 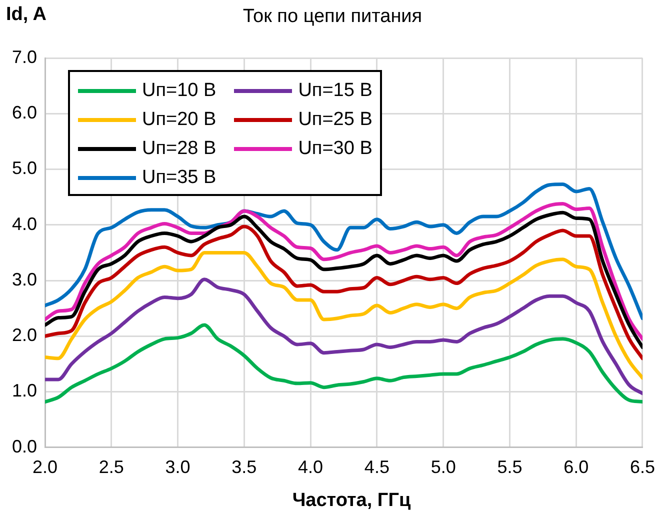 What do you see at coordinates (343, 363) in the screenshot?
I see `line-series` at bounding box center [343, 363].